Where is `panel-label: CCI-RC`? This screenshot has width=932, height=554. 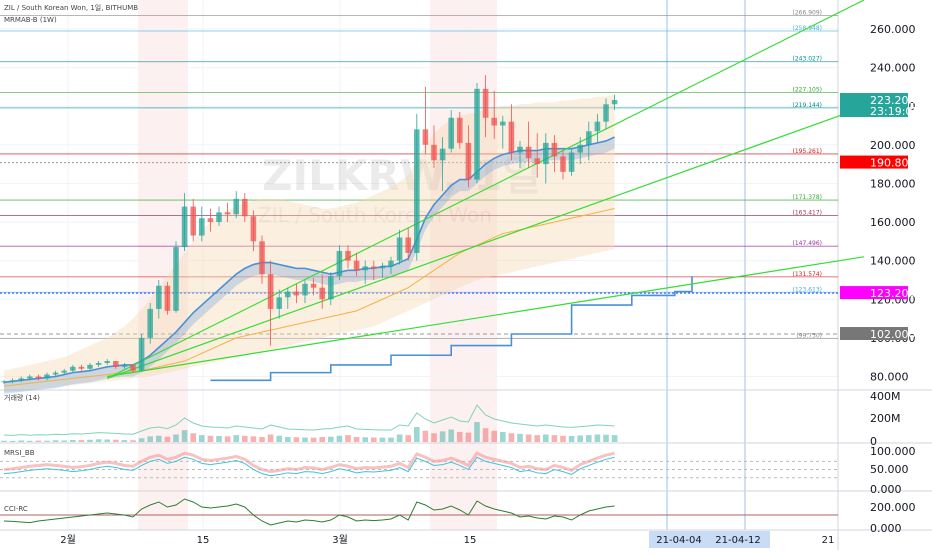
panel-label: CCI-RC is located at coordinates (16, 509).